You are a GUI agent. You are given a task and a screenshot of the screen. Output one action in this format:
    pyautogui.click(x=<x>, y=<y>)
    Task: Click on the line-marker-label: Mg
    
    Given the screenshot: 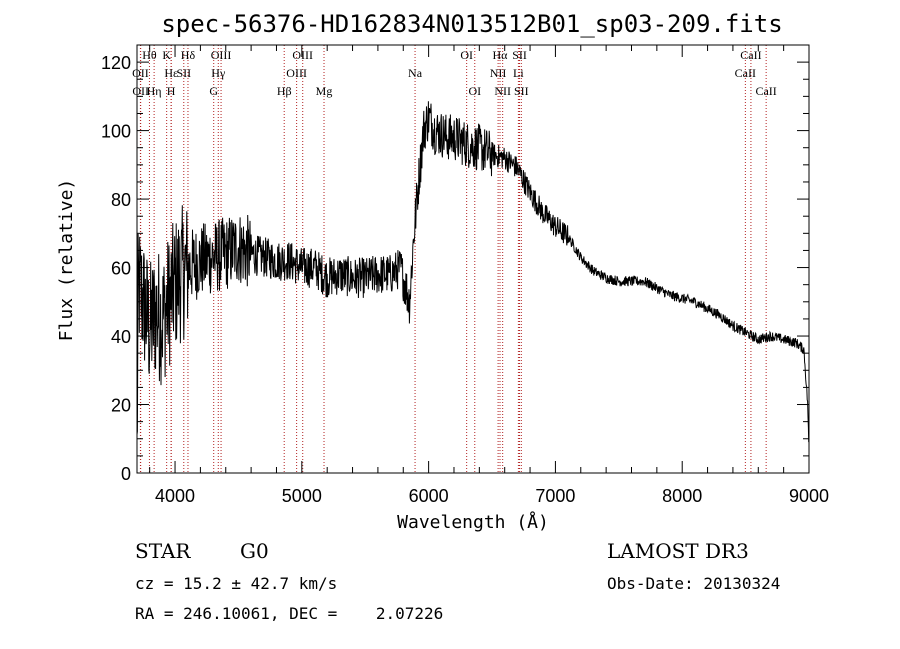 What is the action you would take?
    pyautogui.click(x=324, y=91)
    